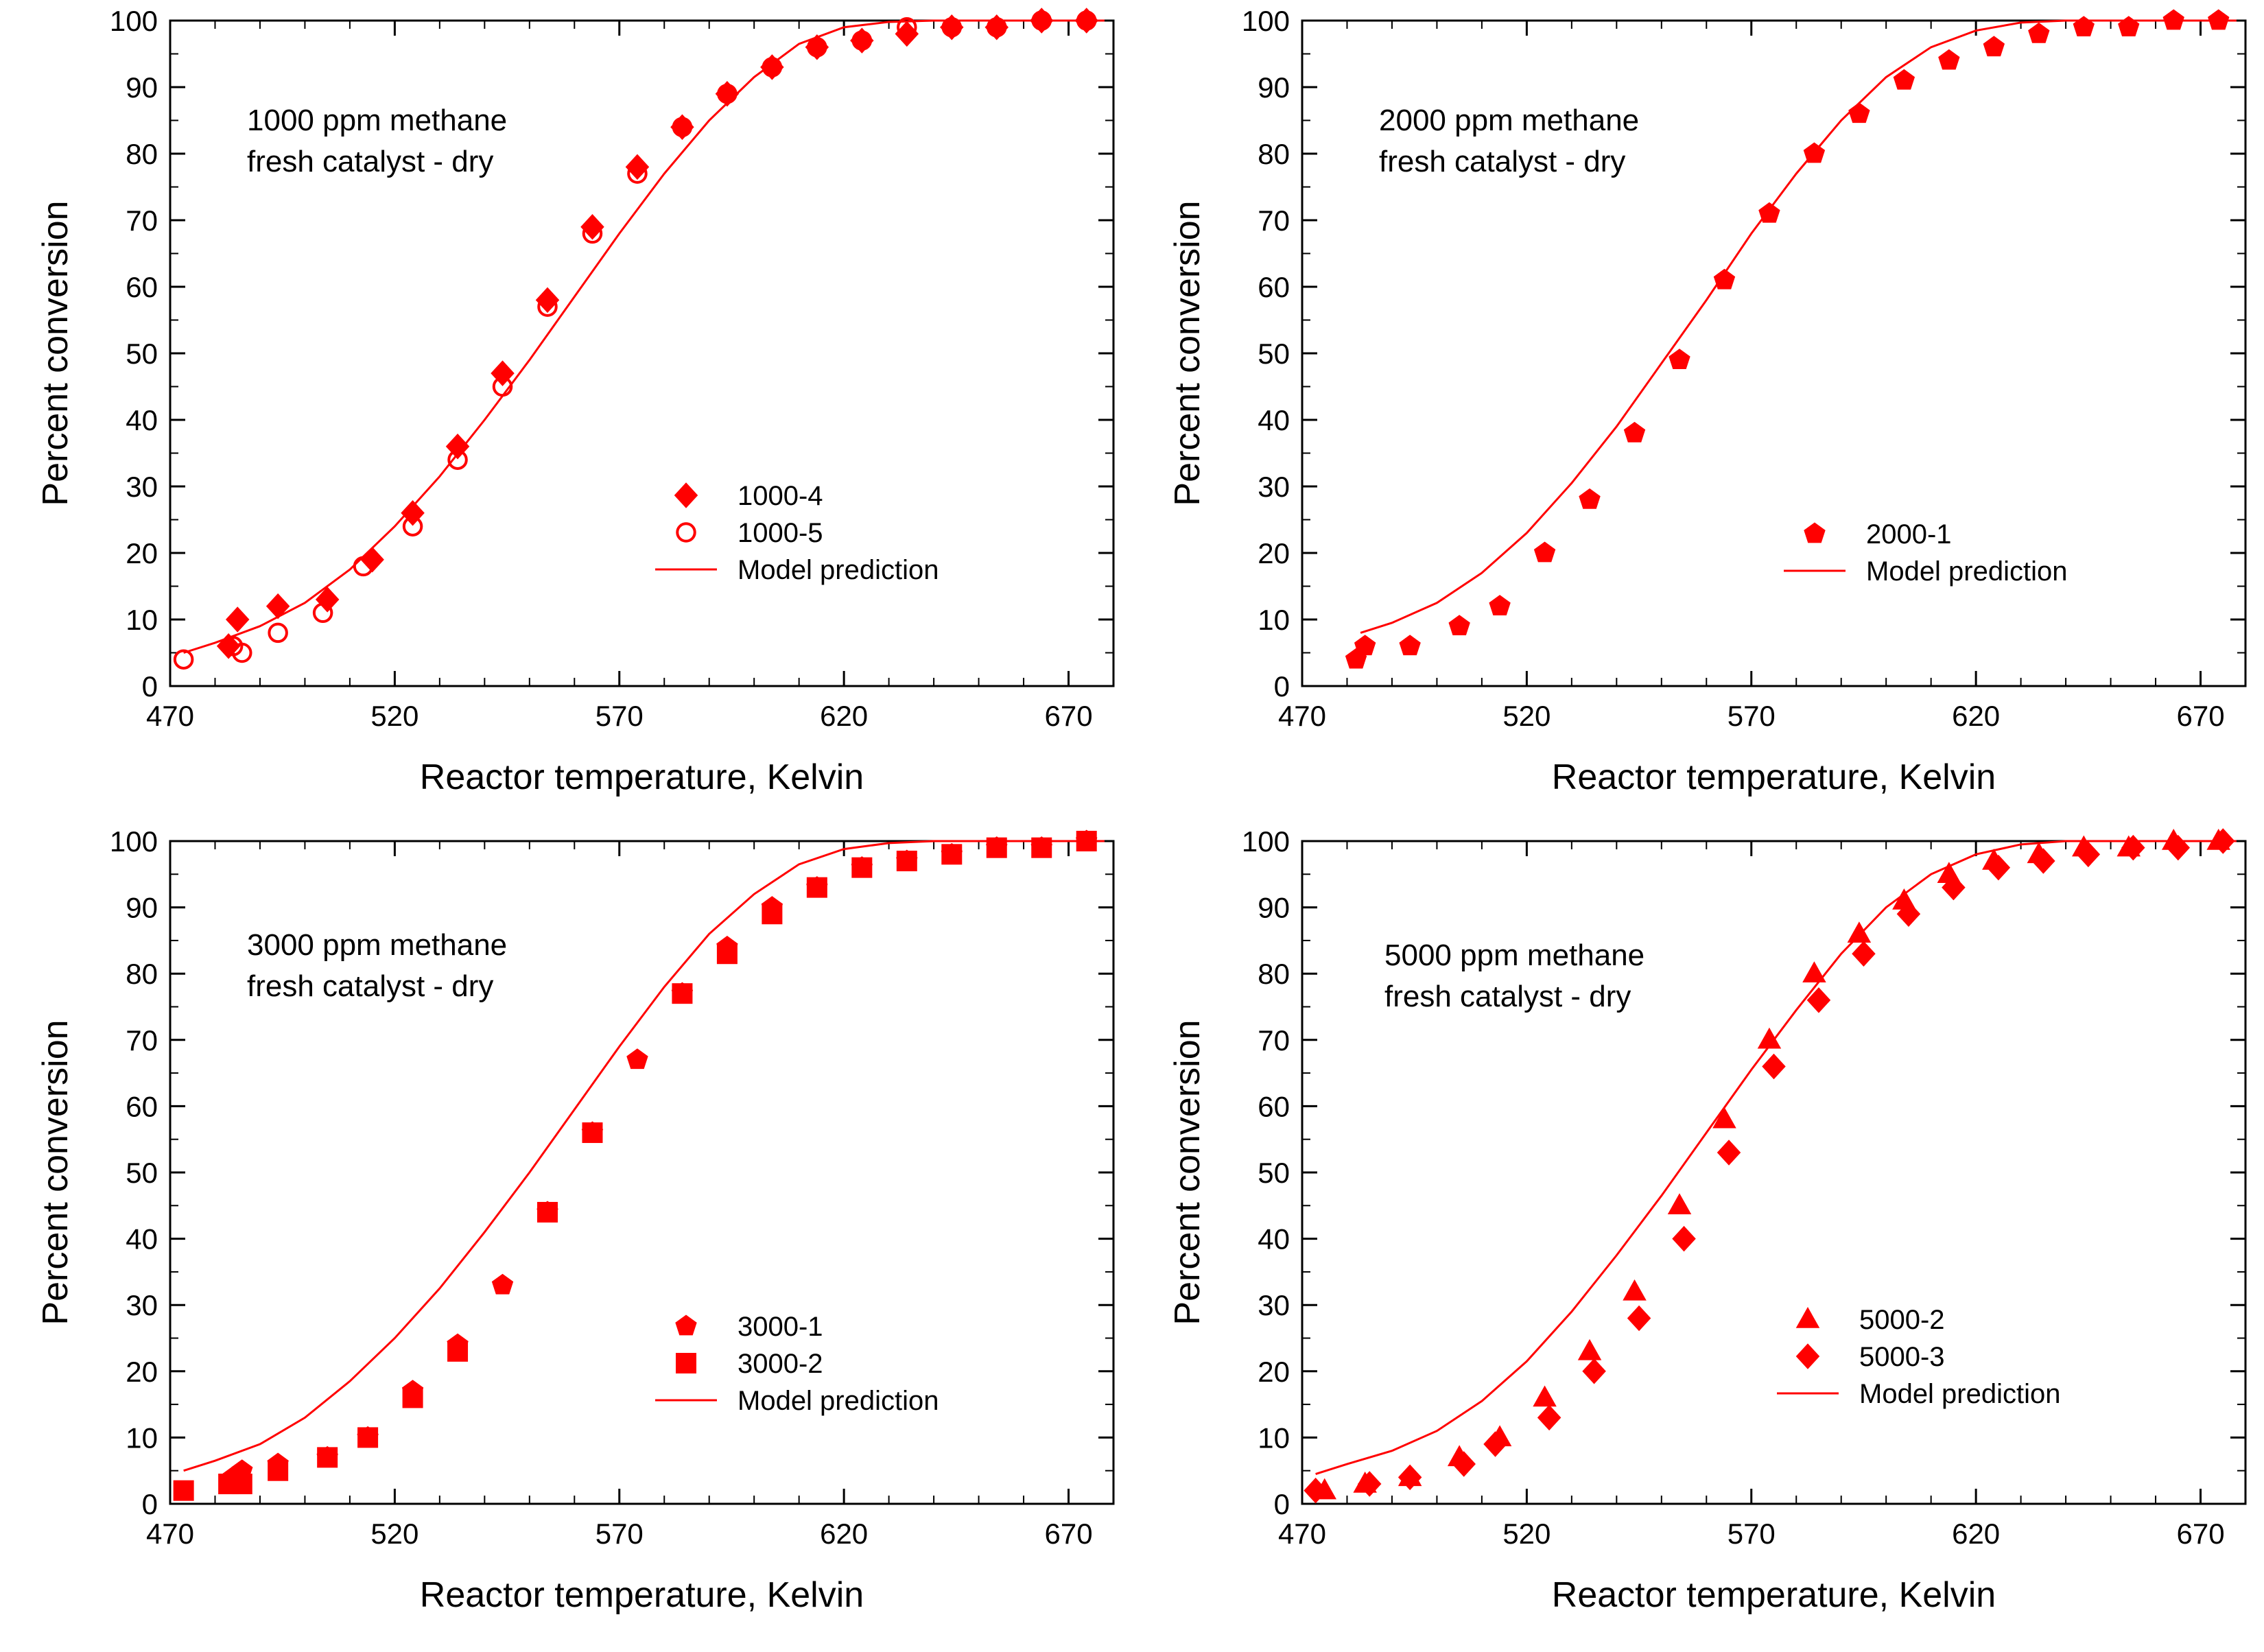  Describe the element at coordinates (780, 496) in the screenshot. I see `legend-entry-label: 1000-4` at that location.